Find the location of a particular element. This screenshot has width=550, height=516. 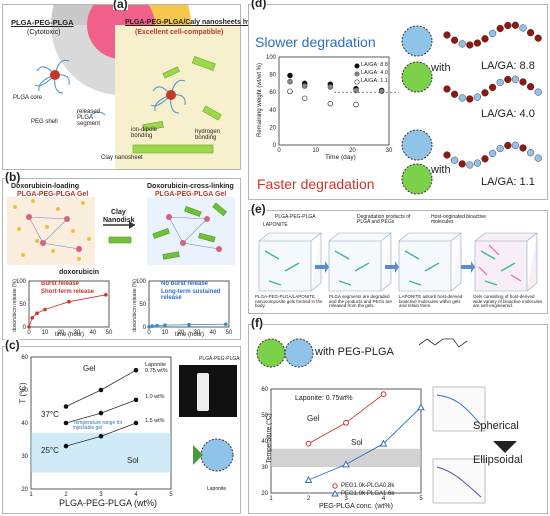

top-label-3: Degradation products of PLGA and PEGs is located at coordinates (384, 219).